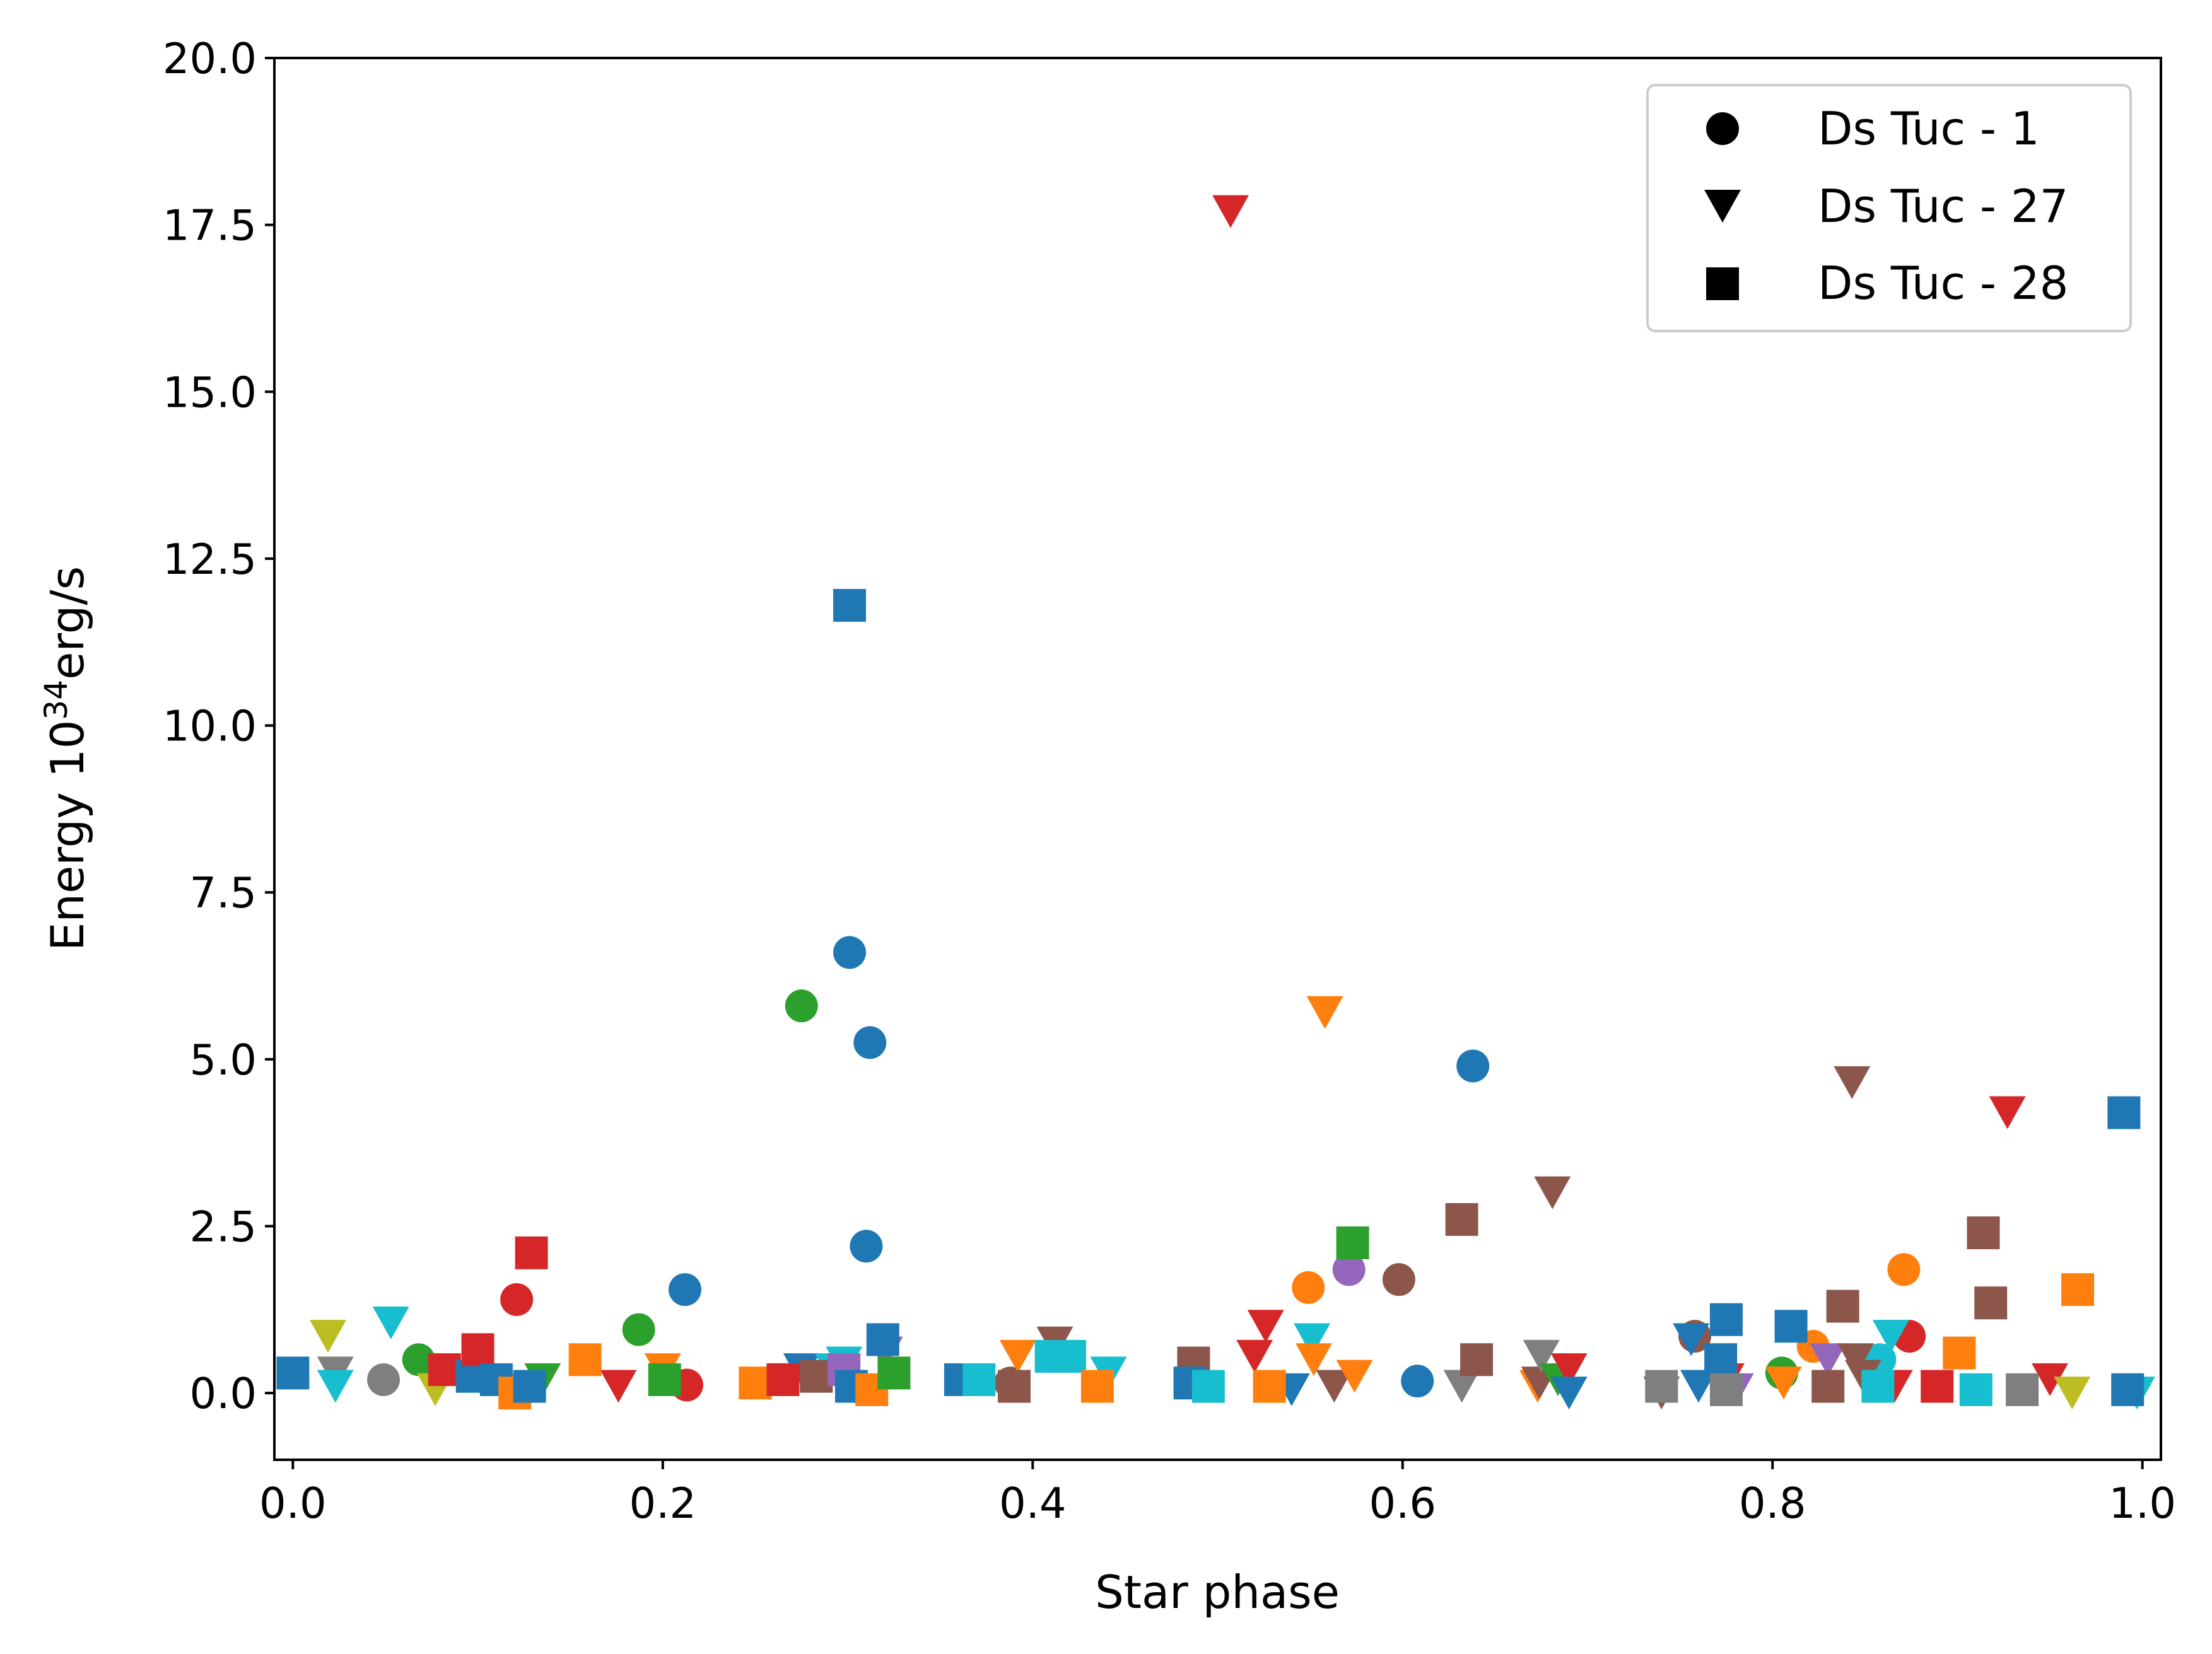 This screenshot has height=1654, width=2212. What do you see at coordinates (1943, 206) in the screenshot?
I see `legend-entry-label: Ds Tuc - 27` at bounding box center [1943, 206].